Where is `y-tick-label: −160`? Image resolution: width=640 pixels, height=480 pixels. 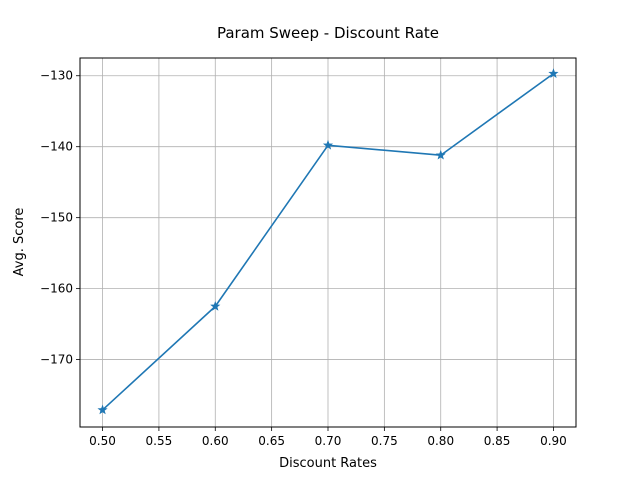 y-tick-label: −160 is located at coordinates (56, 289).